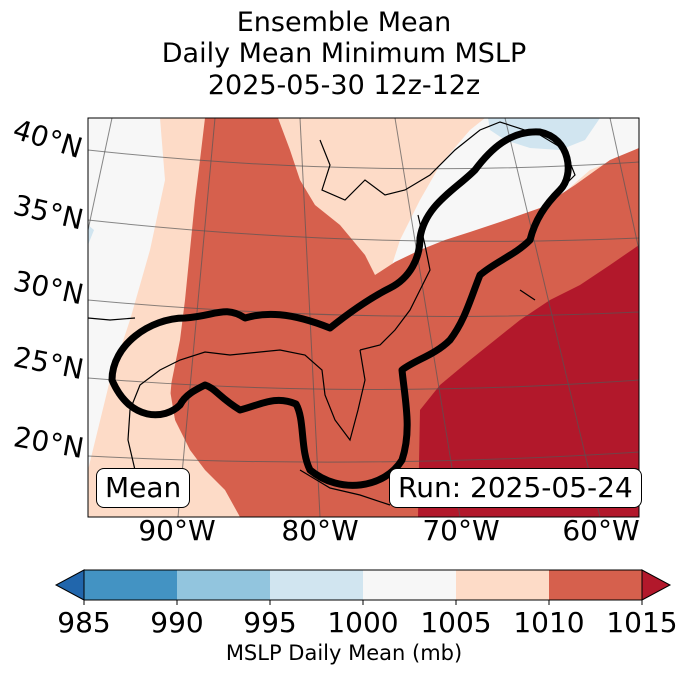  Describe the element at coordinates (363, 622) in the screenshot. I see `colorbar-tick-1000: 1000` at that location.